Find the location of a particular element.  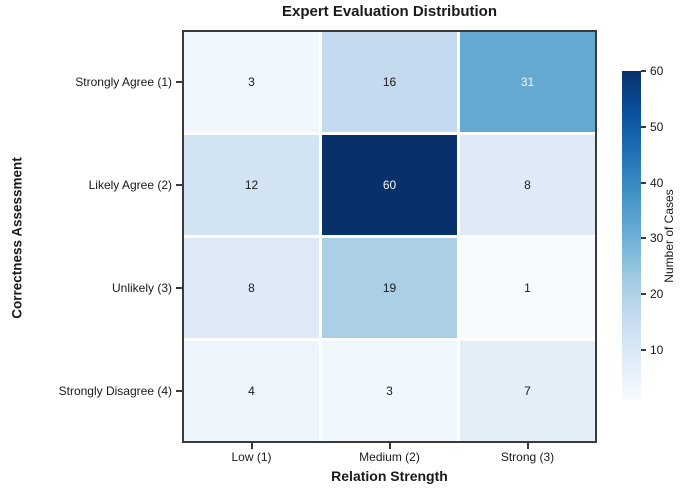

colorbar-tick-label: 20 is located at coordinates (657, 294).